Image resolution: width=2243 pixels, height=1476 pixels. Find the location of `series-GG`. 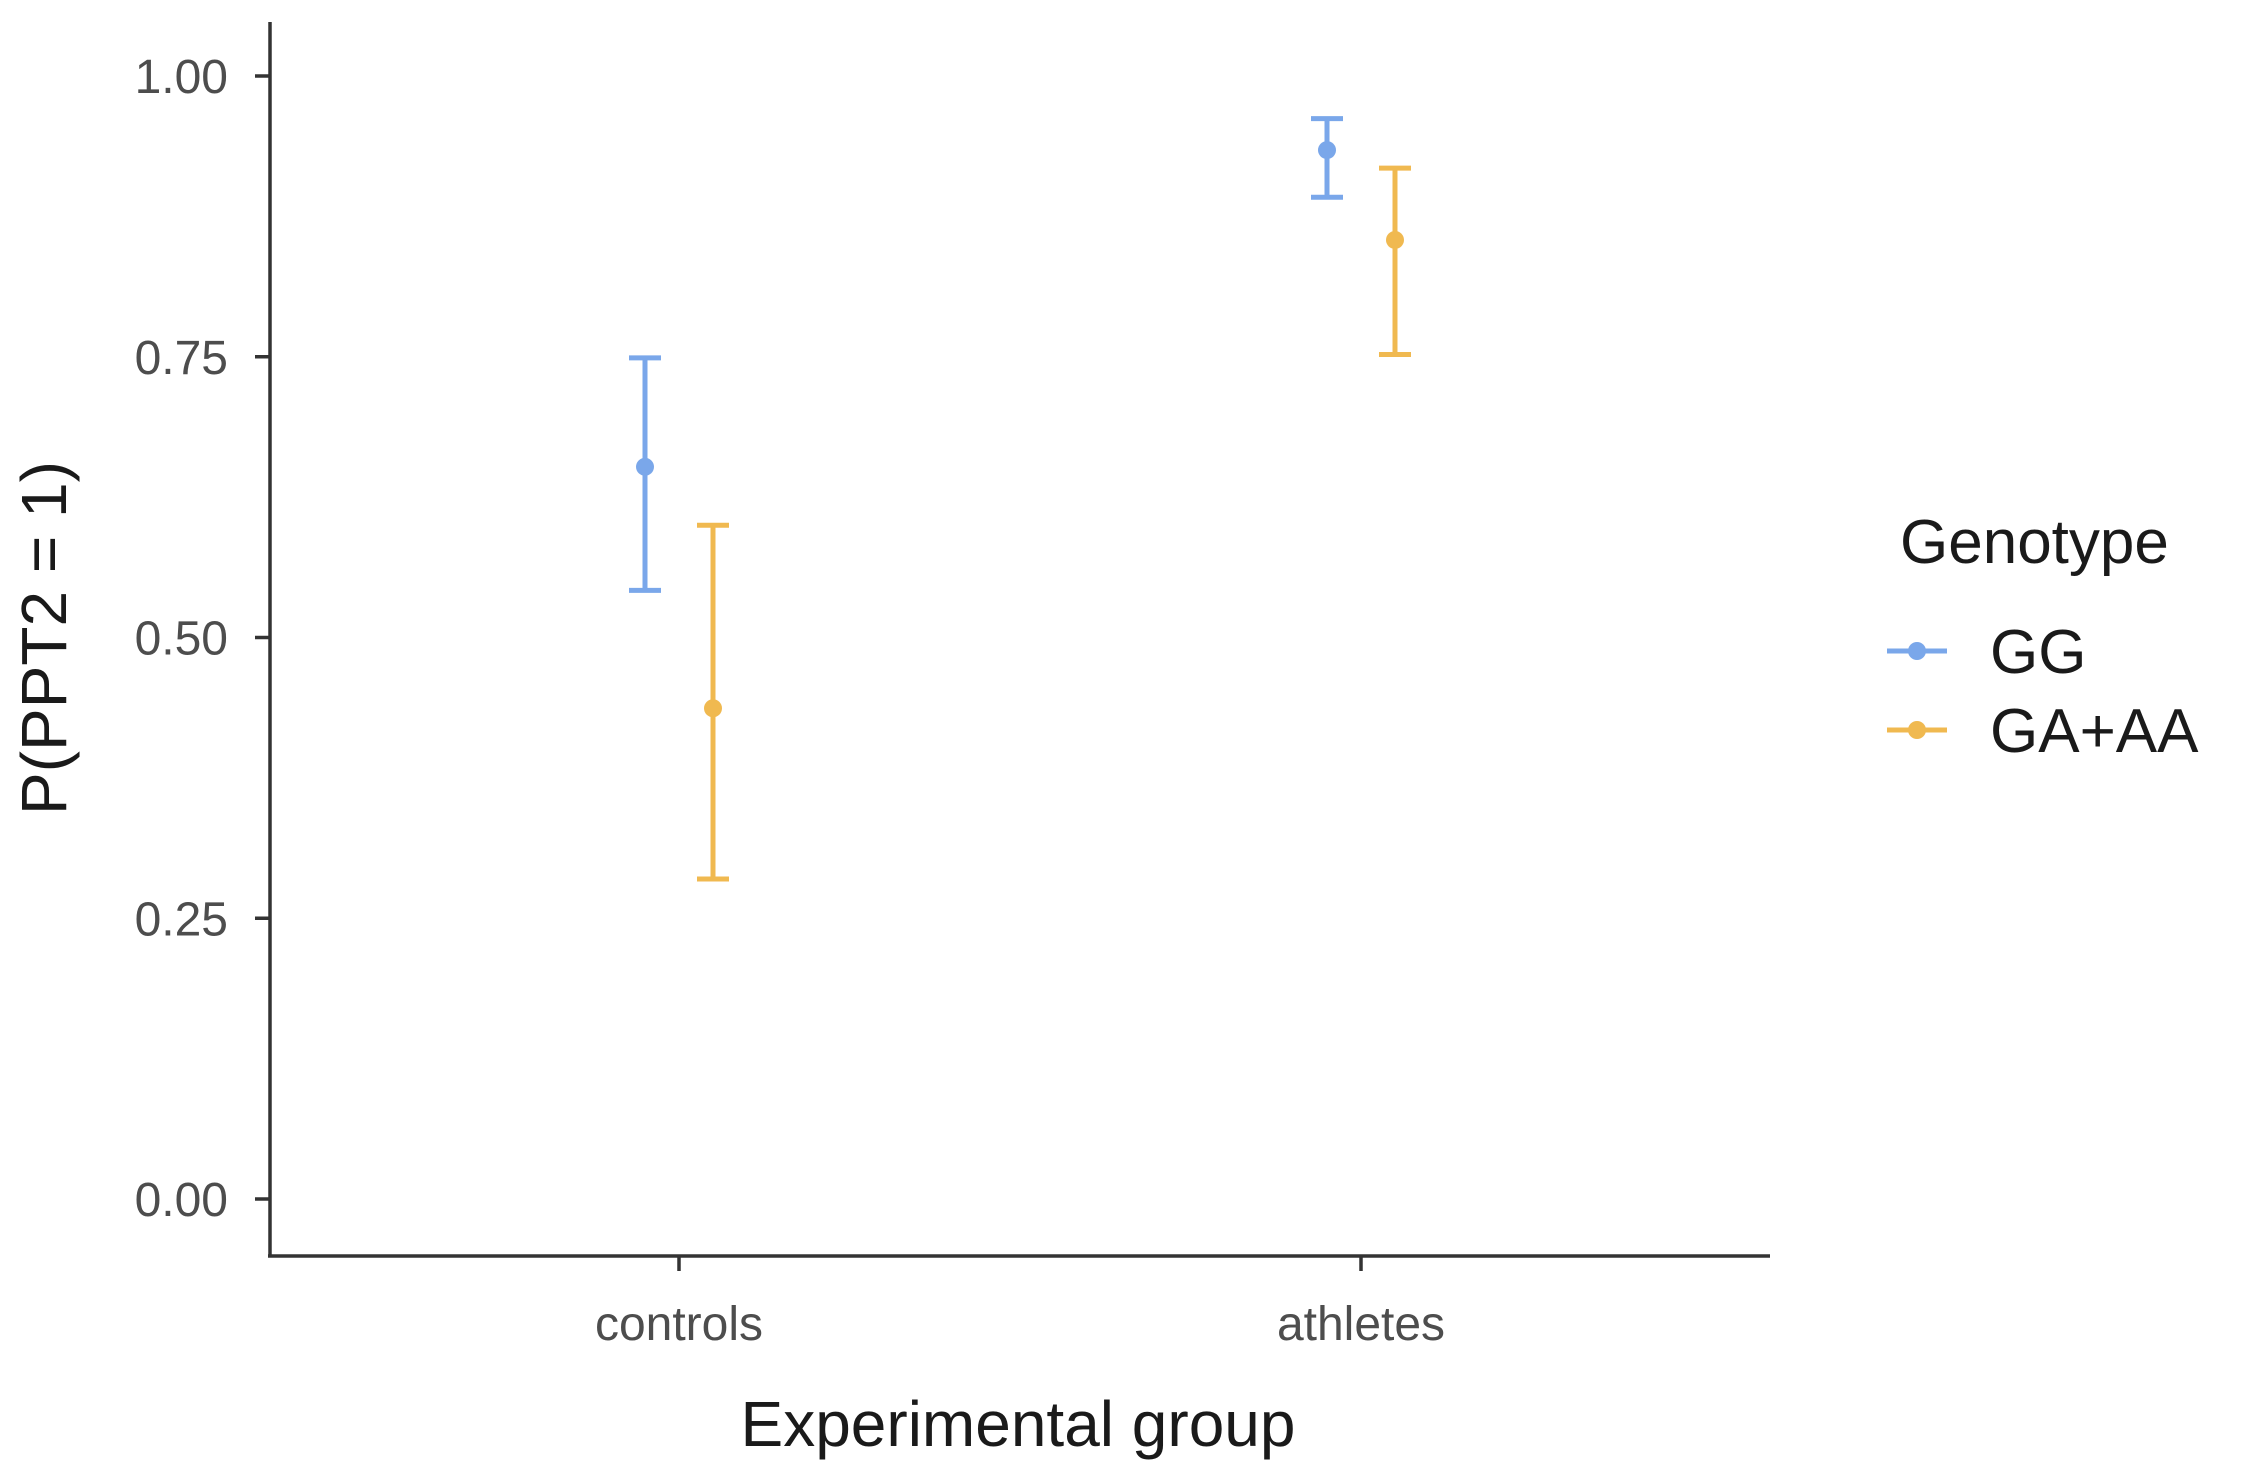

series-GG is located at coordinates (986, 354).